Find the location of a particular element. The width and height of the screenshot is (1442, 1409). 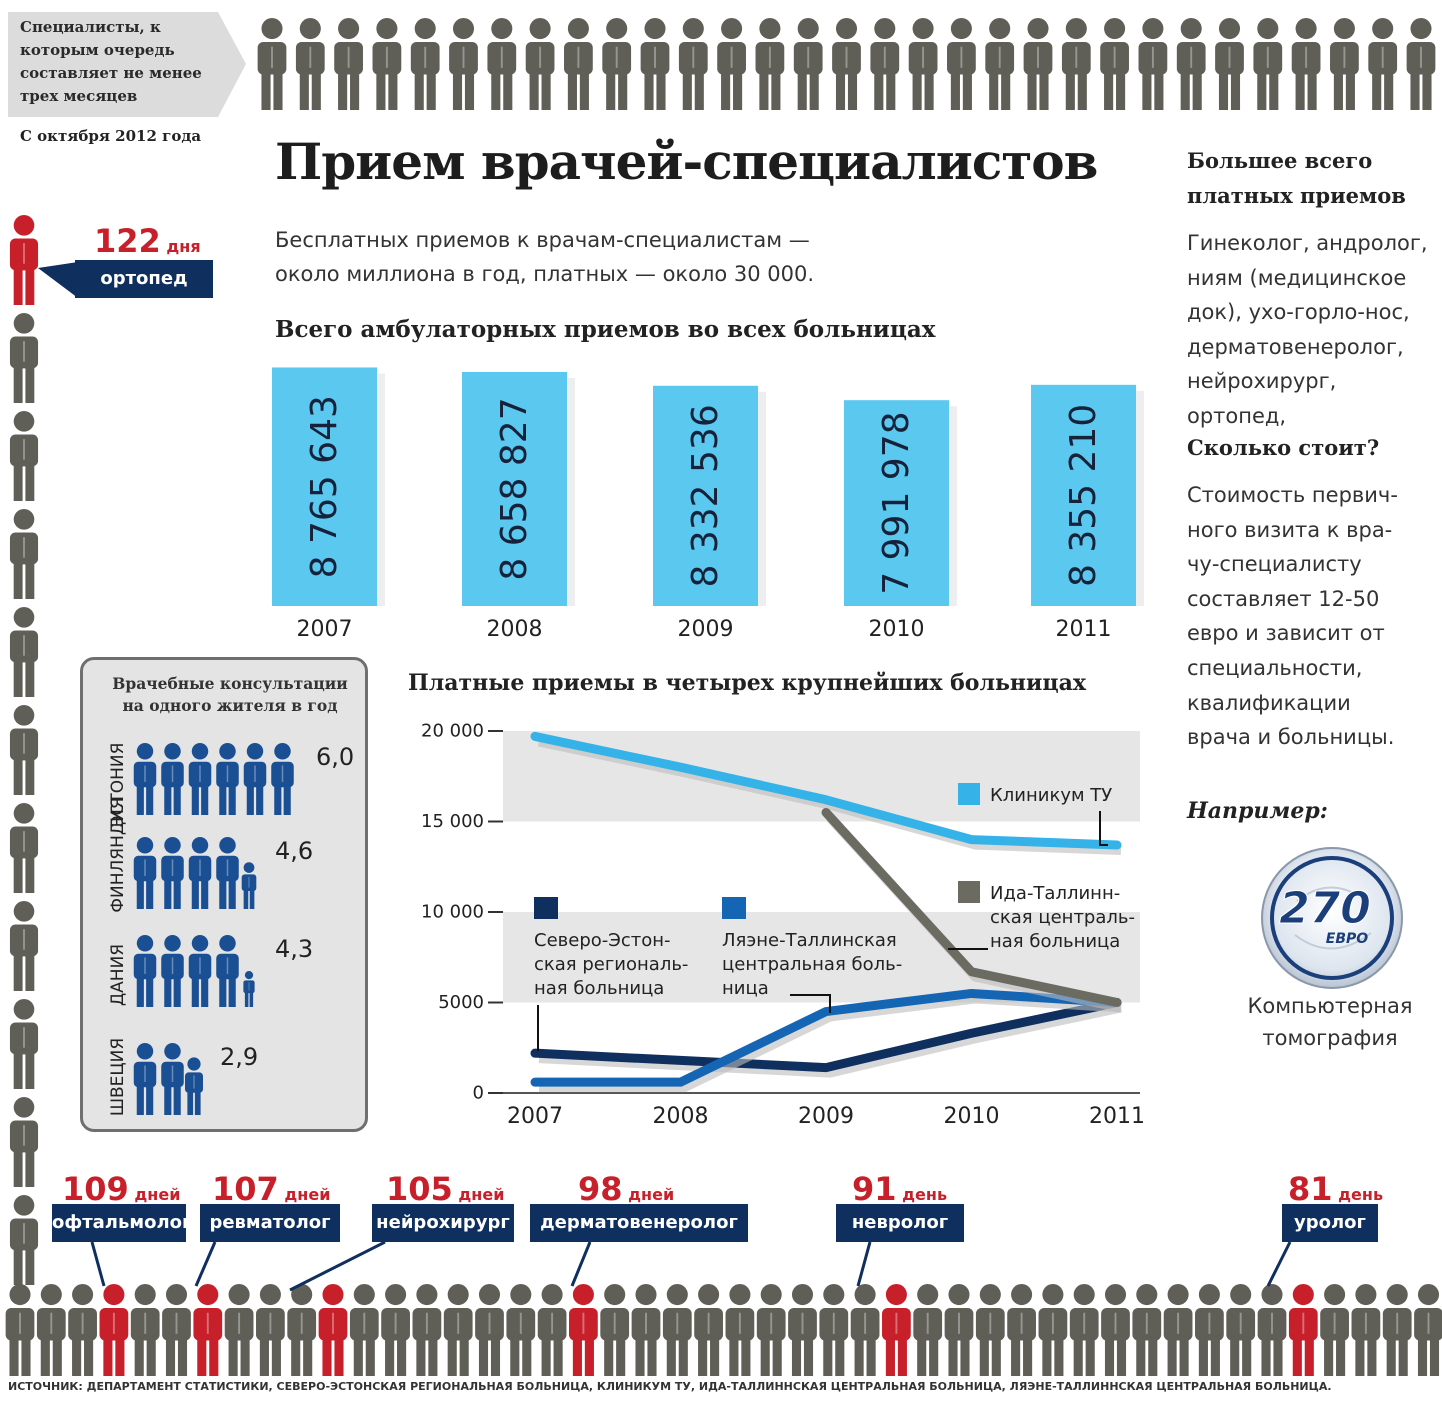

wait-days-urologist: 81 день is located at coordinates (1335, 1189).